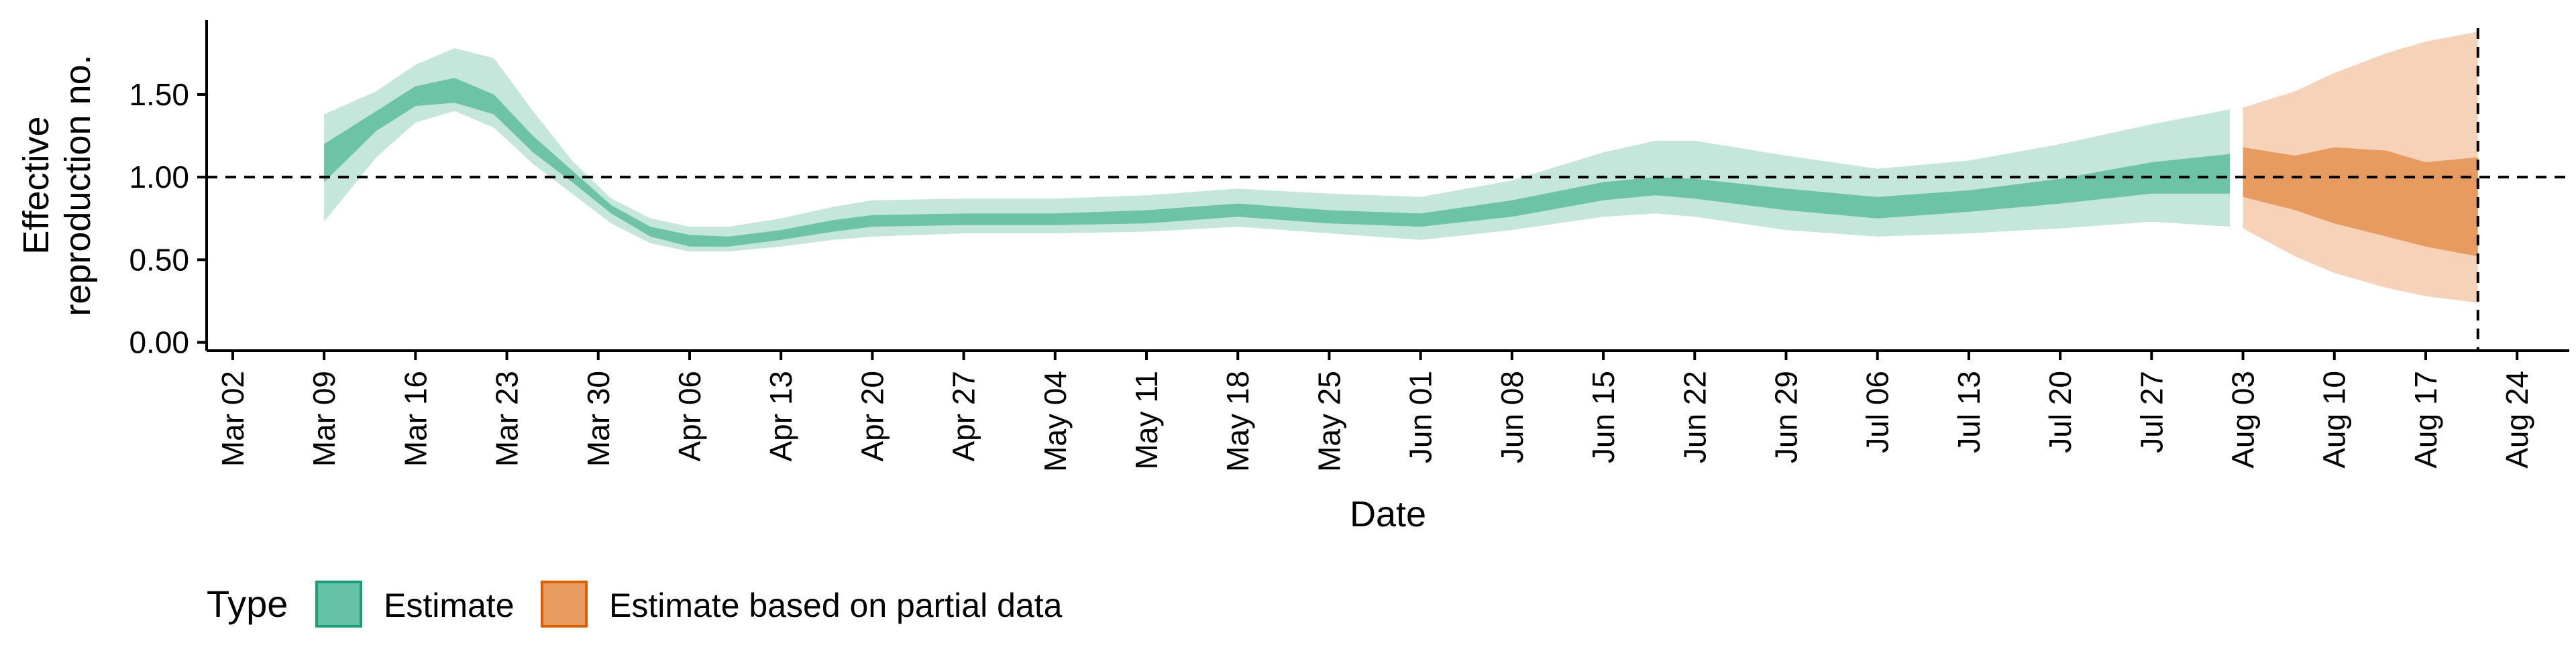  What do you see at coordinates (1420, 417) in the screenshot?
I see `x-tick-label: Jun 01` at bounding box center [1420, 417].